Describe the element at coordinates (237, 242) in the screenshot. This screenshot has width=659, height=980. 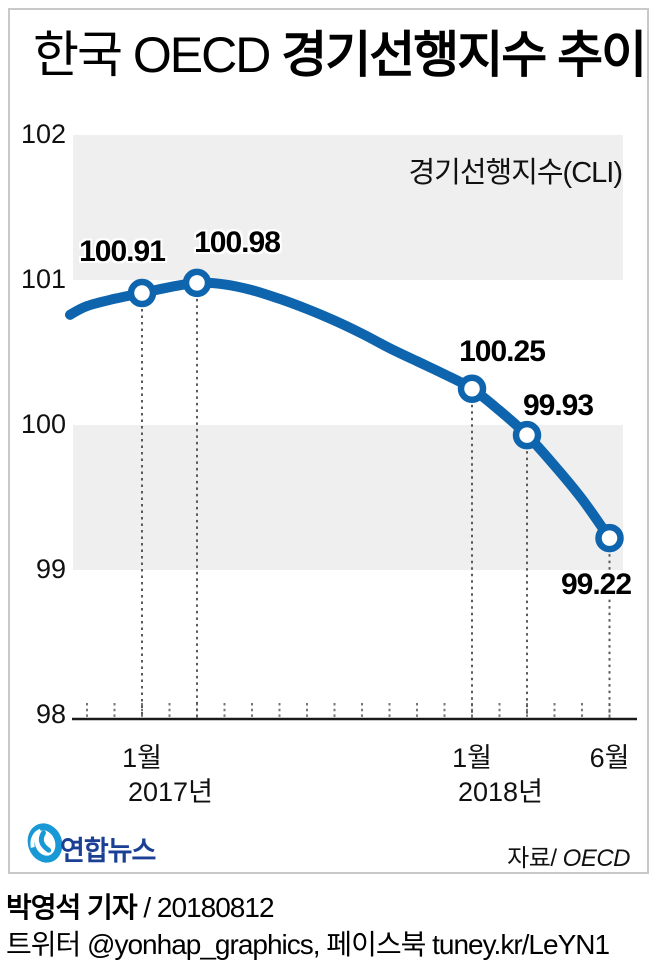
I see `data-point-value-label: 100.98` at that location.